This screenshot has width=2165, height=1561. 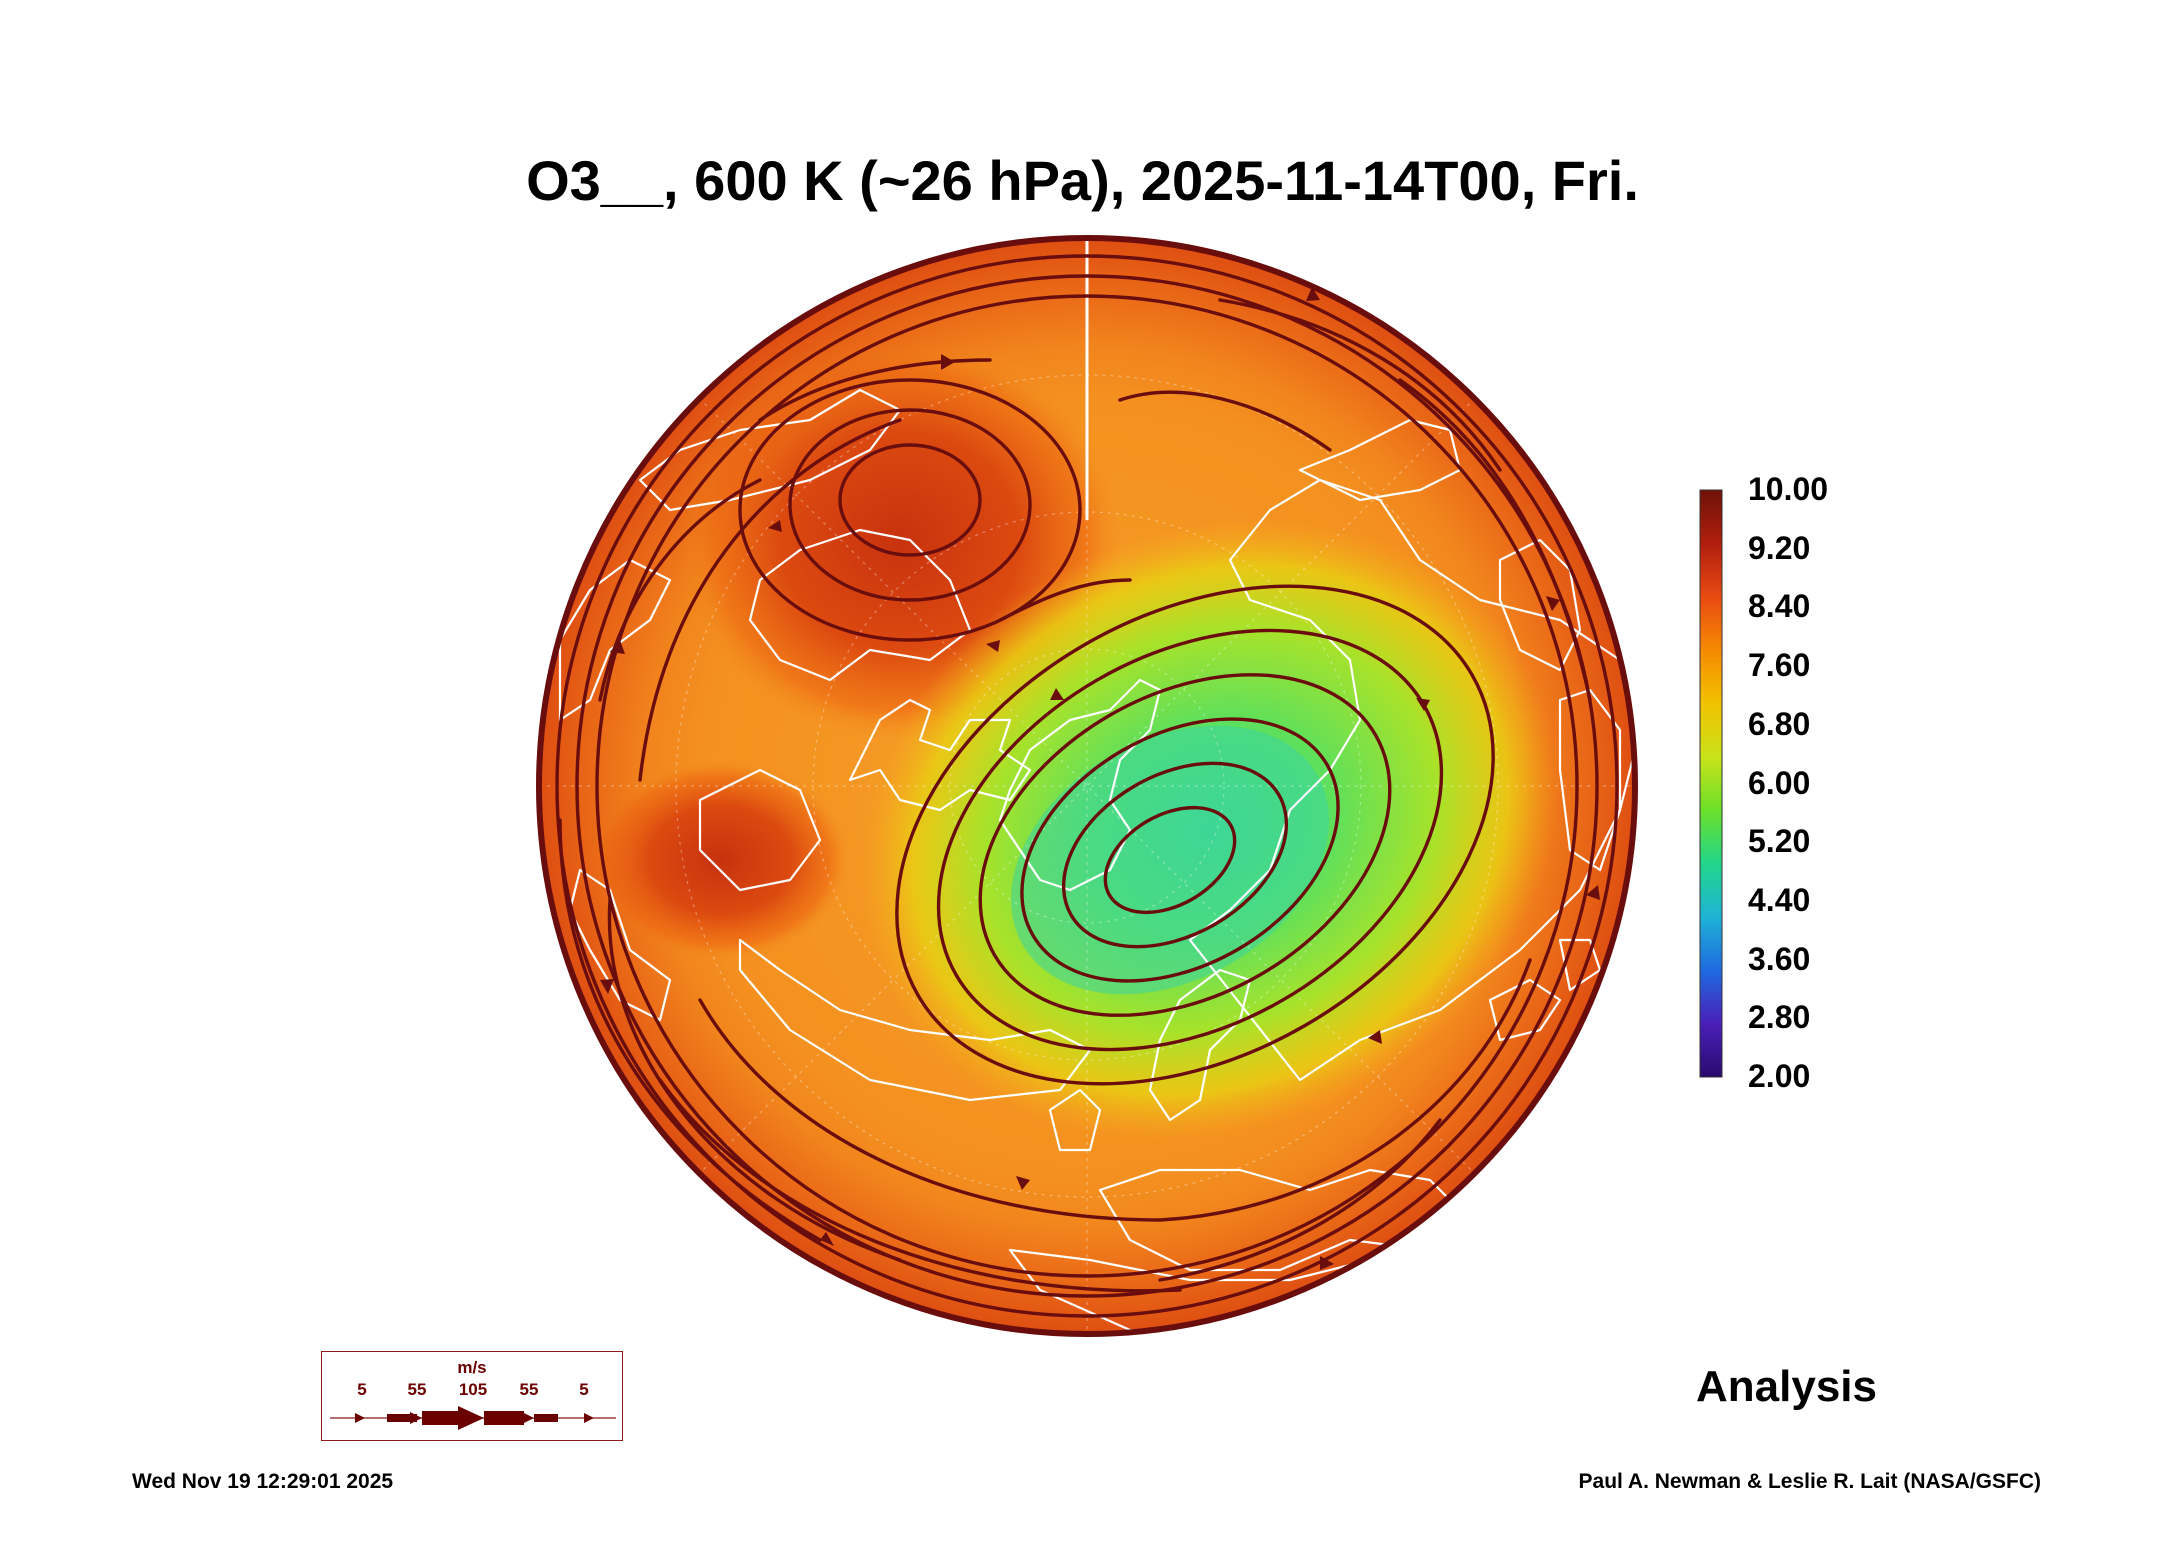 I want to click on colorbar-tick-label: 3.60, so click(x=1779, y=958).